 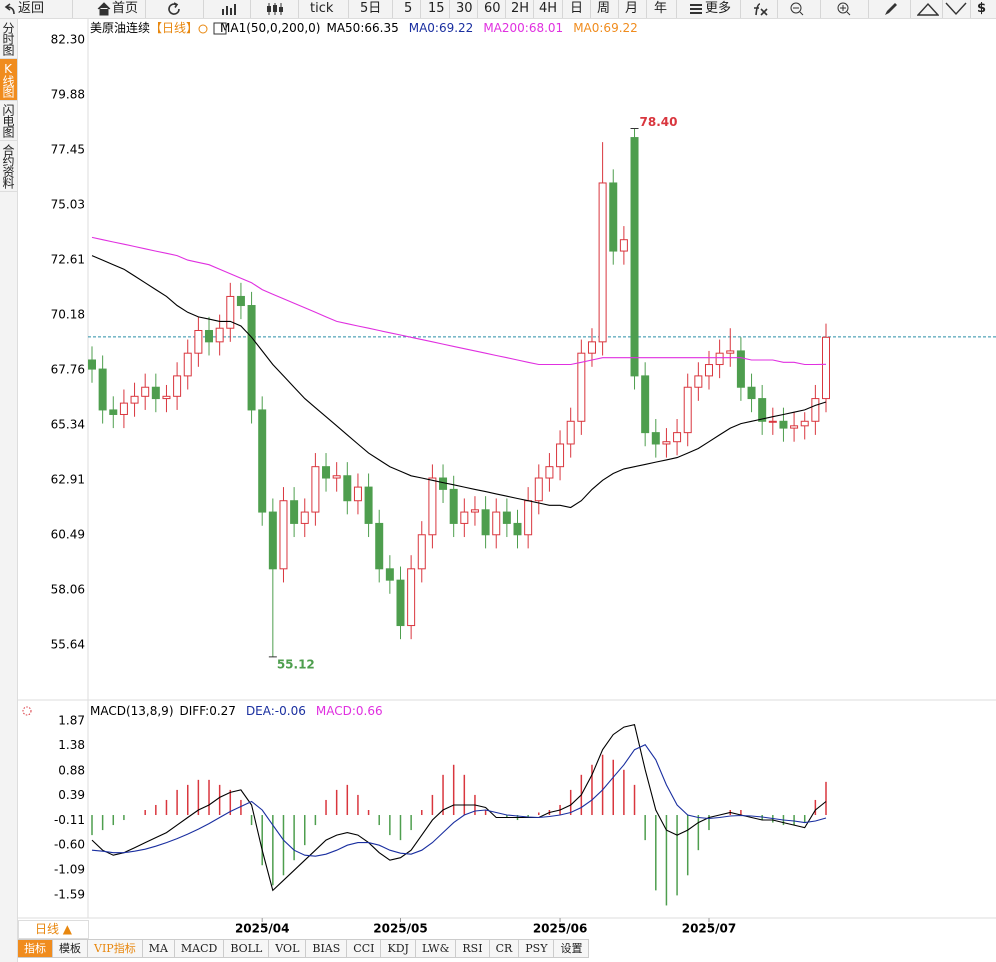 I want to click on tab: VIP指标, so click(x=115, y=948).